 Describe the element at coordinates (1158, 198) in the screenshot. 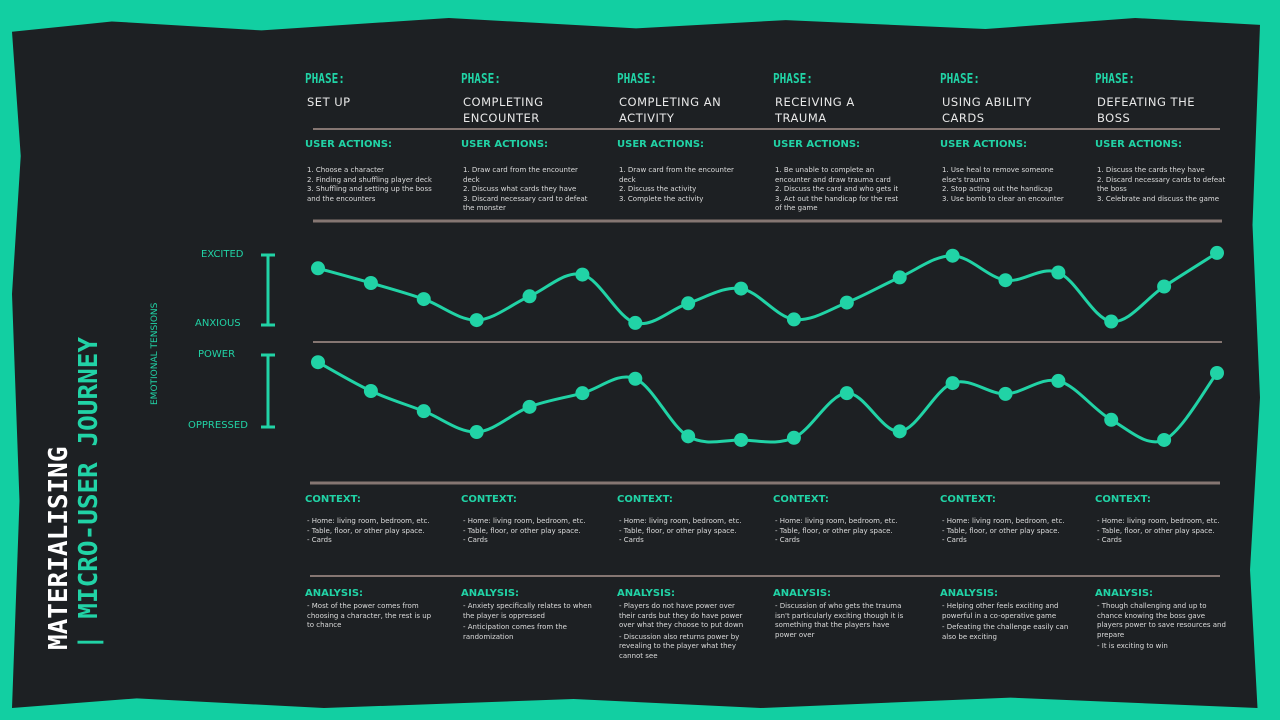

I see `action-item: 3. Celebrate and discuss the game` at that location.